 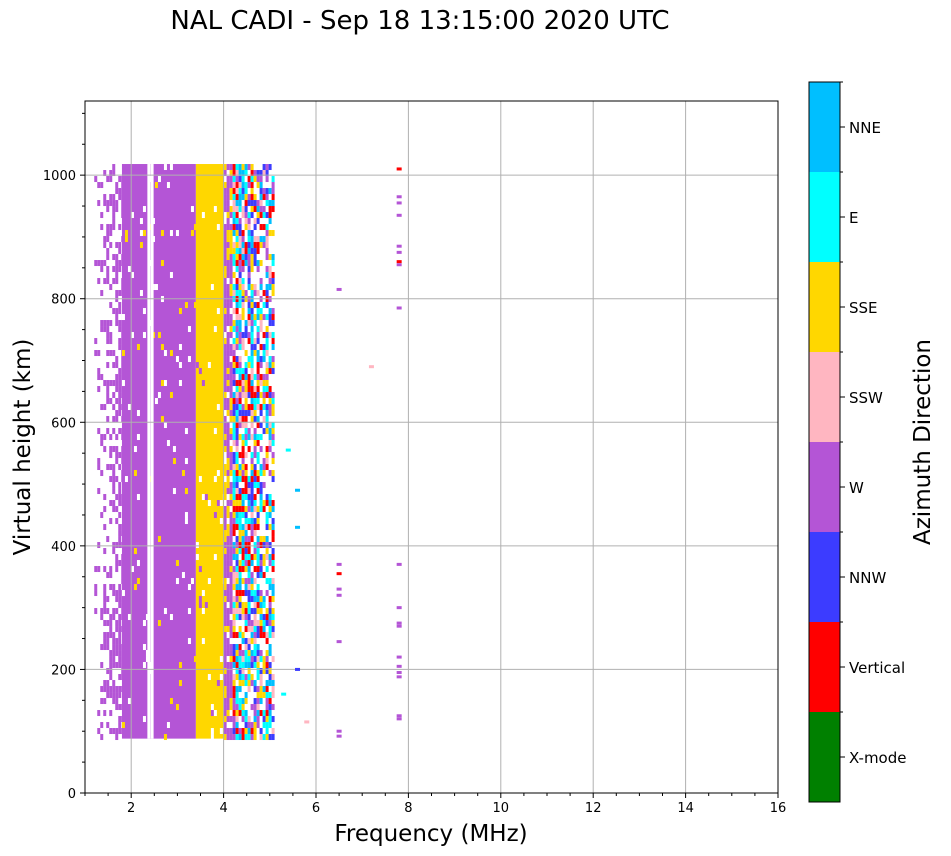 I want to click on colorbar-tick-label: SSW, so click(x=866, y=398).